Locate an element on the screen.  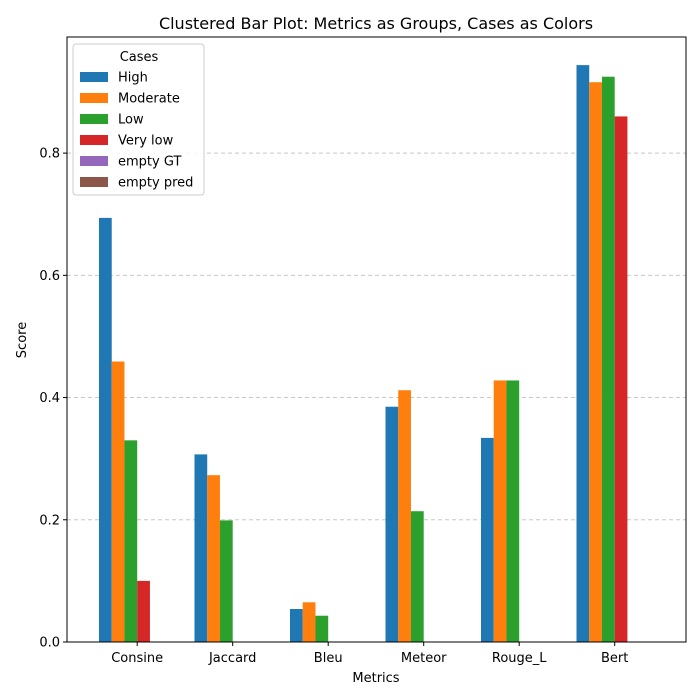
legend-label: empty GT is located at coordinates (149, 162).